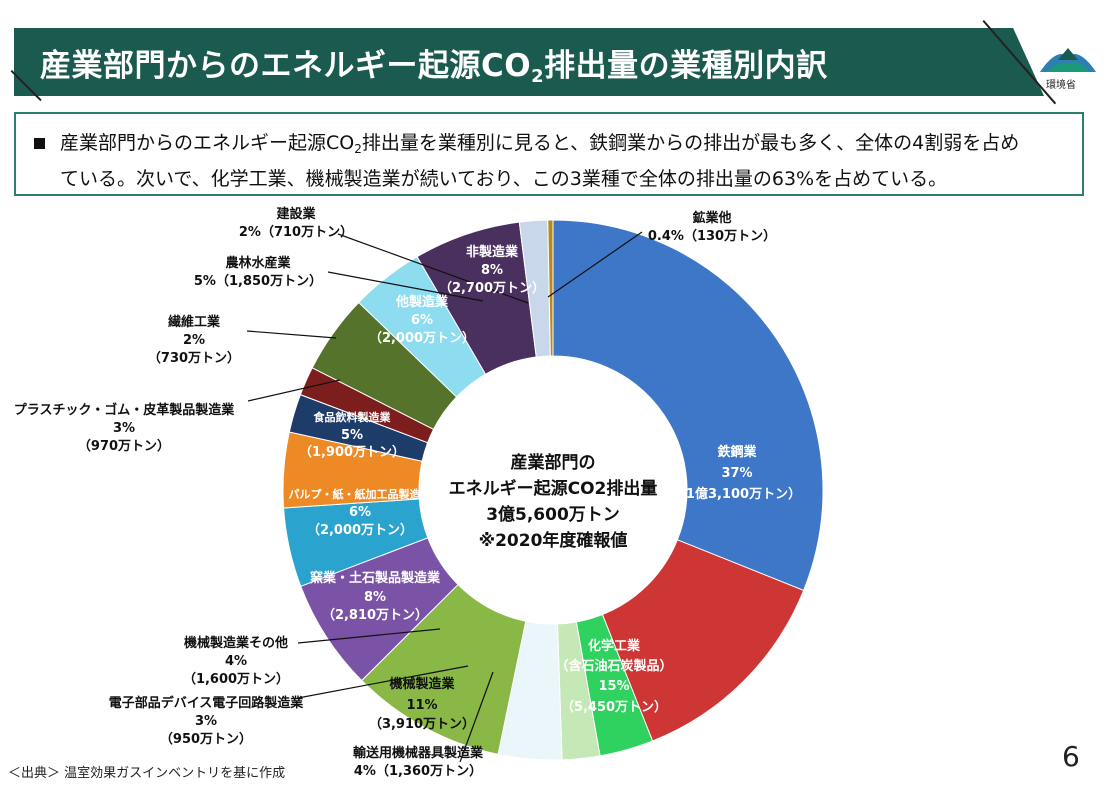 The height and width of the screenshot is (787, 1110). What do you see at coordinates (711, 218) in the screenshot?
I see `callout-0-line-0: 鉱業他` at bounding box center [711, 218].